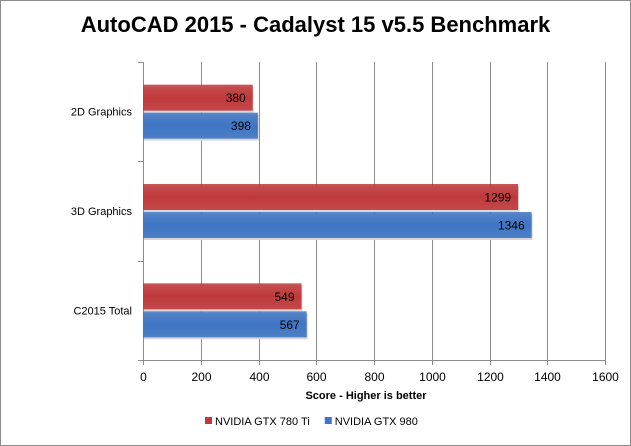  I want to click on x-tick-label: 1000, so click(432, 377).